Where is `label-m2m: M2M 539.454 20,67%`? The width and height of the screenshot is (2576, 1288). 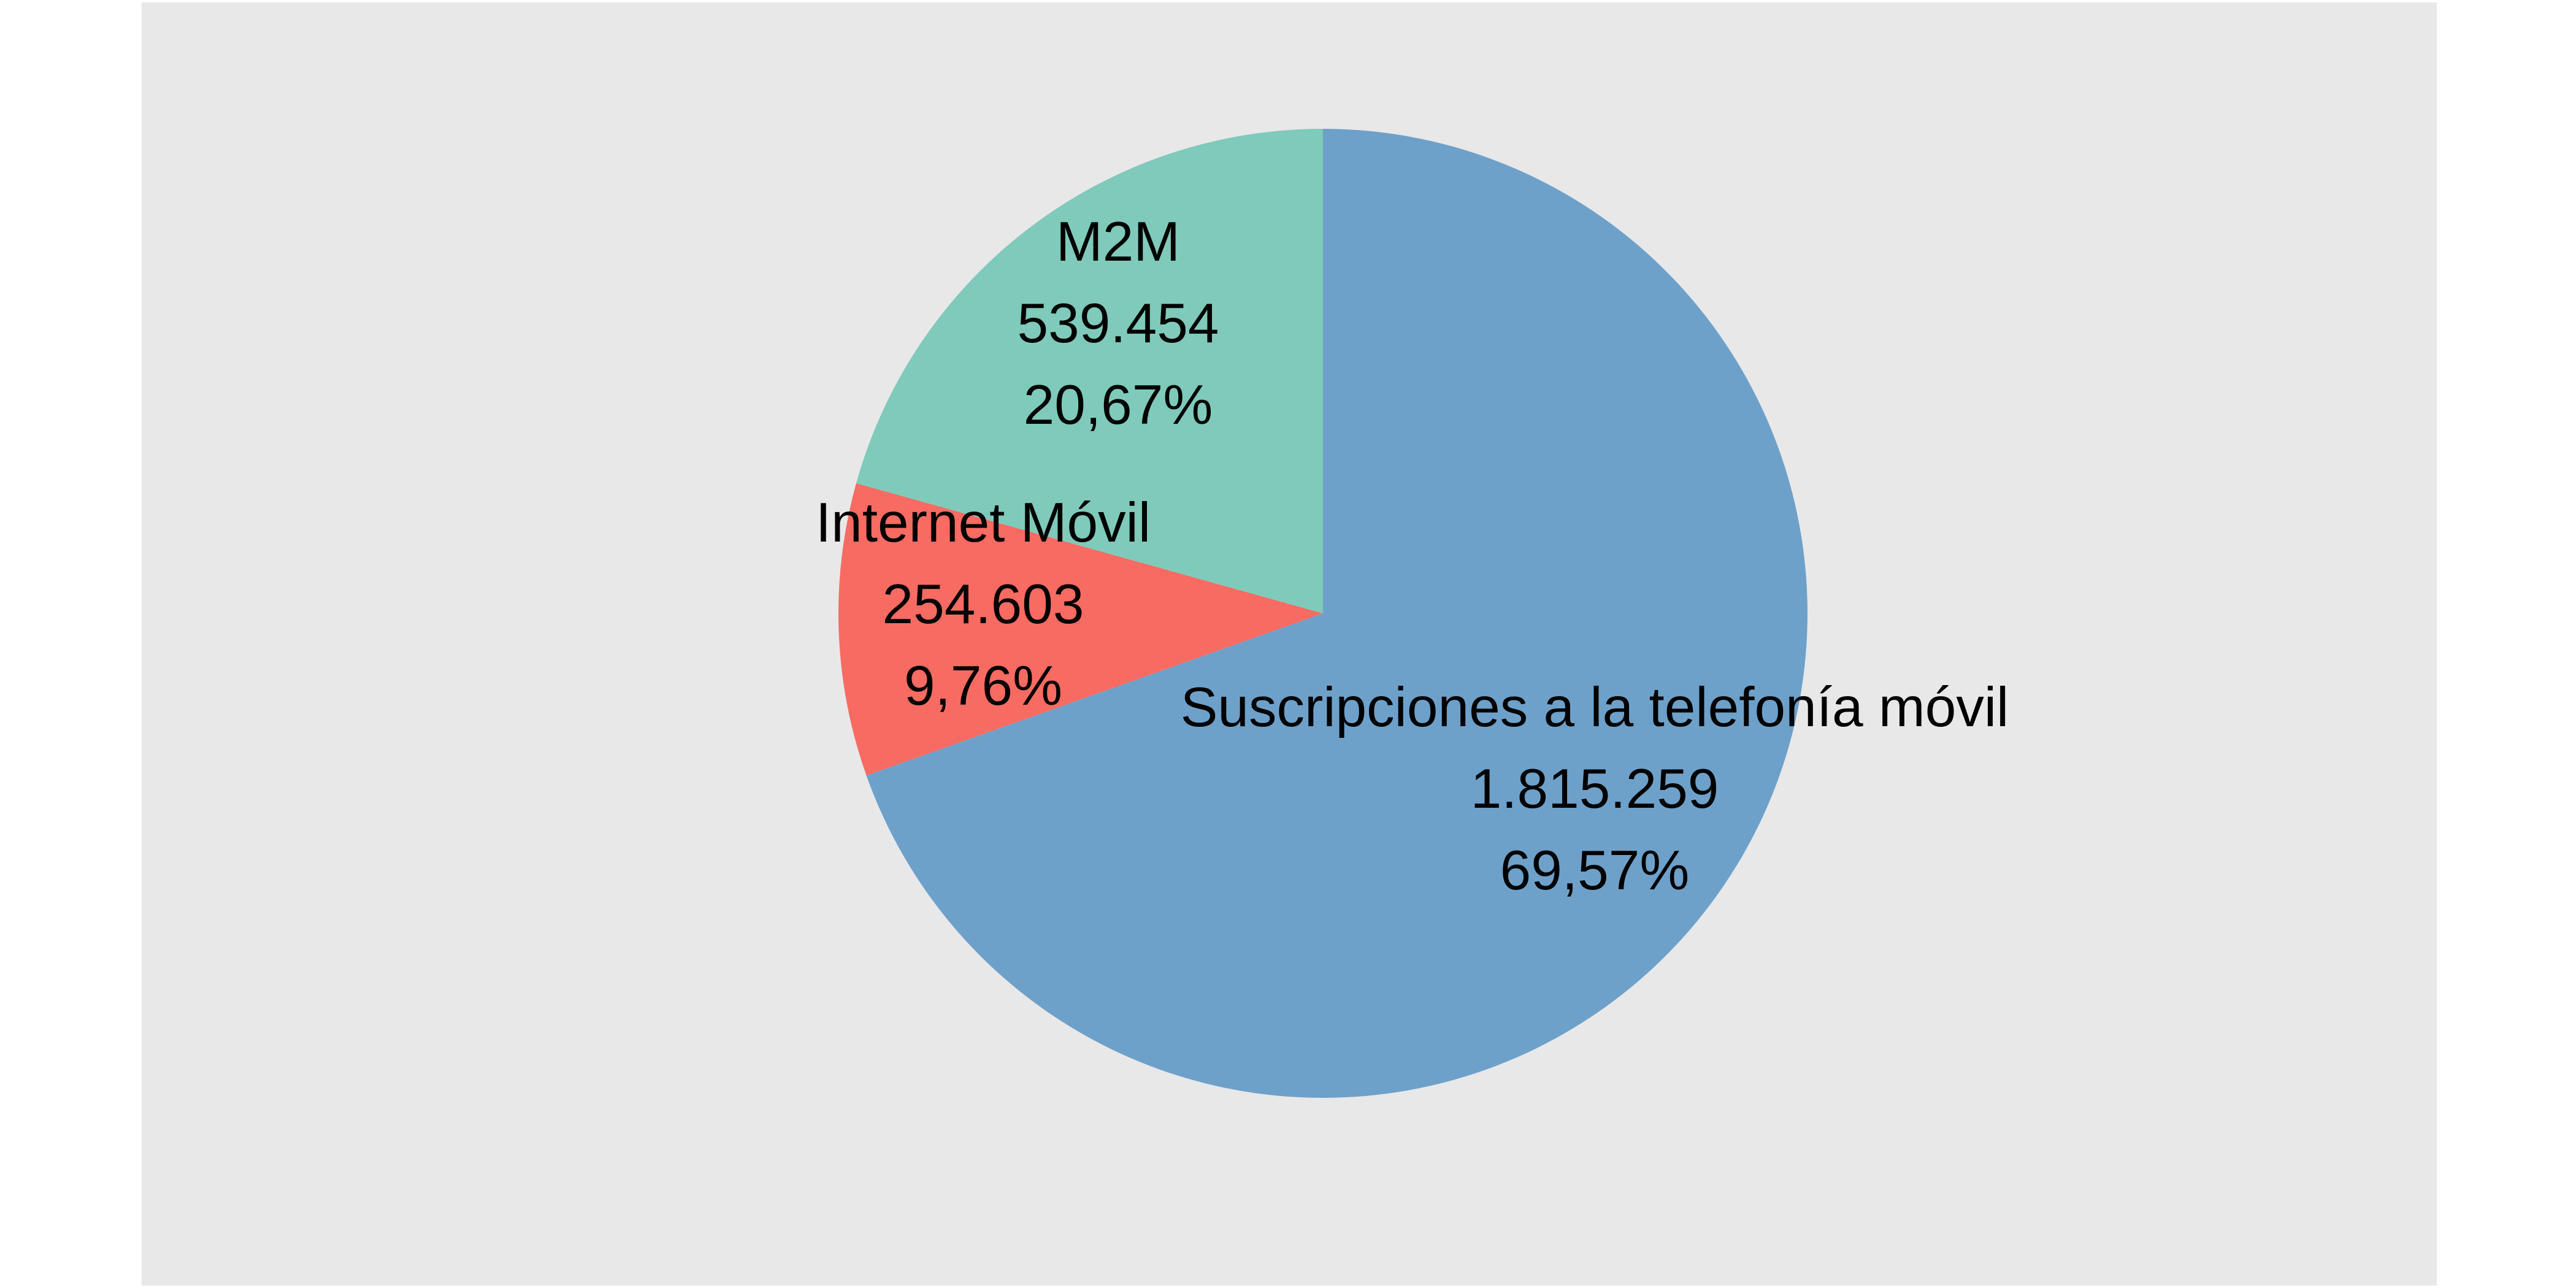
label-m2m: M2M 539.454 20,67% is located at coordinates (1118, 323).